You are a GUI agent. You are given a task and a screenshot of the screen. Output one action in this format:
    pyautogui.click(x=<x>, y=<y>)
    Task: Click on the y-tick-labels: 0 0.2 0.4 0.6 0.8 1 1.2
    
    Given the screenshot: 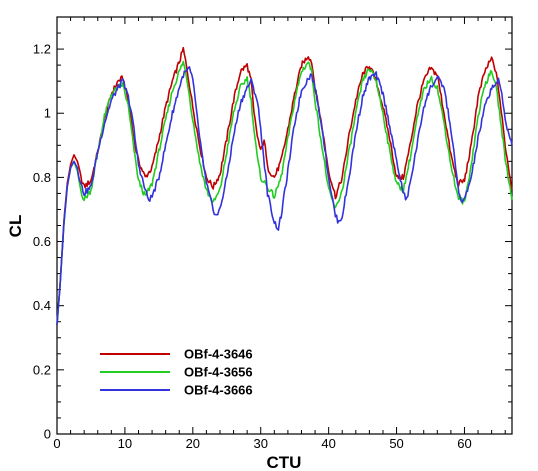 What is the action you would take?
    pyautogui.click(x=42, y=242)
    